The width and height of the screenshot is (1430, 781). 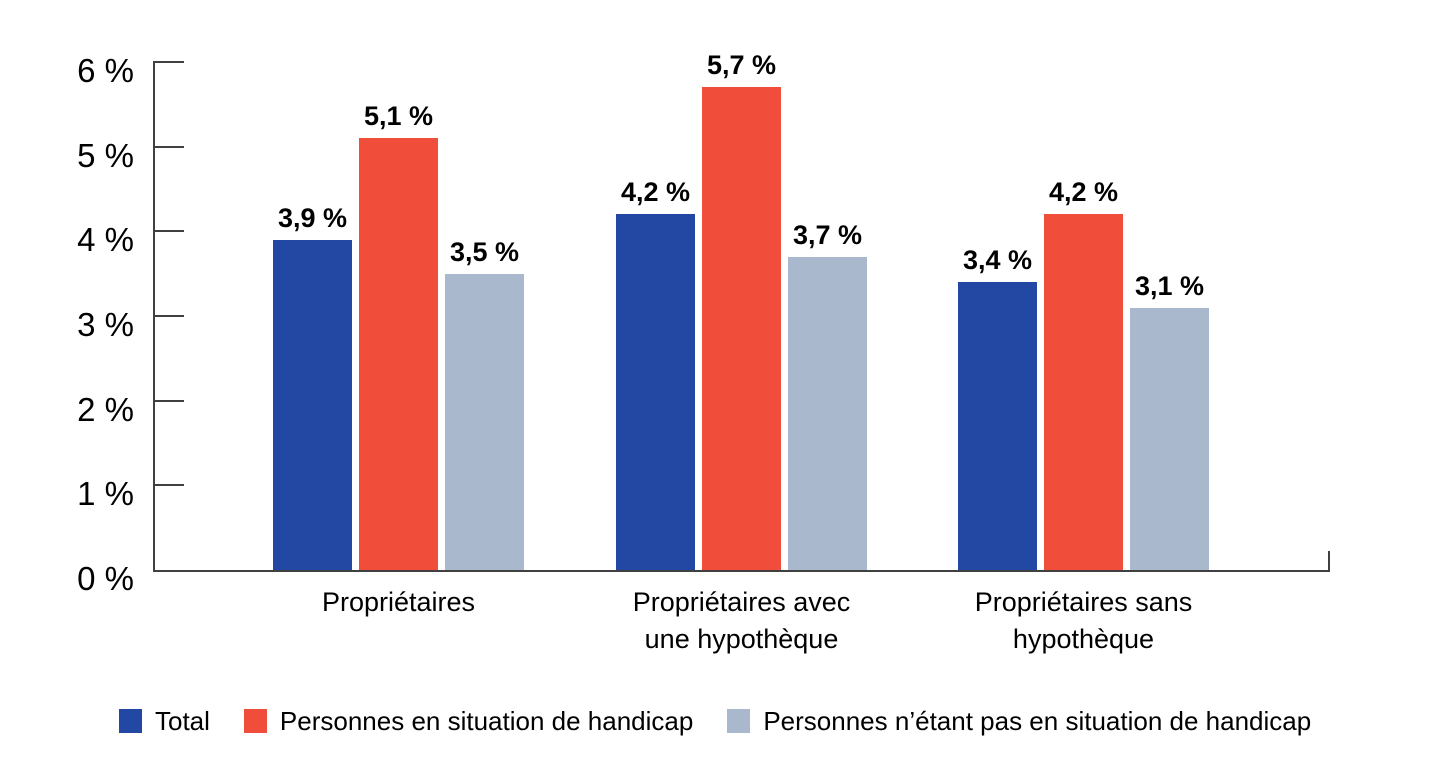 What do you see at coordinates (1169, 285) in the screenshot?
I see `bar-value-label: 3,1 %` at bounding box center [1169, 285].